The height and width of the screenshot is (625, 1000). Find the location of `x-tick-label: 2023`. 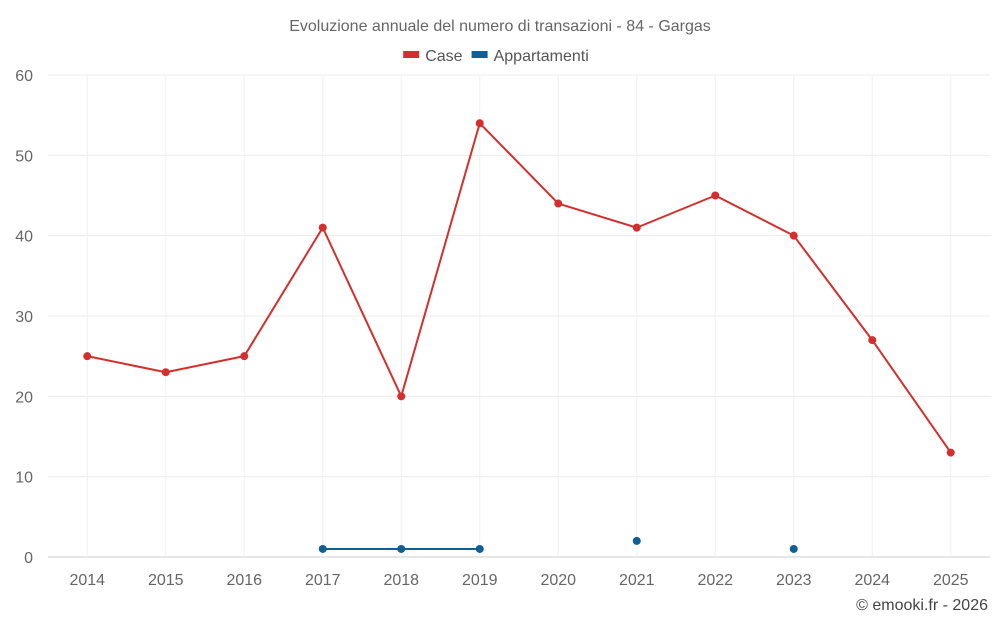

x-tick-label: 2023 is located at coordinates (794, 580).